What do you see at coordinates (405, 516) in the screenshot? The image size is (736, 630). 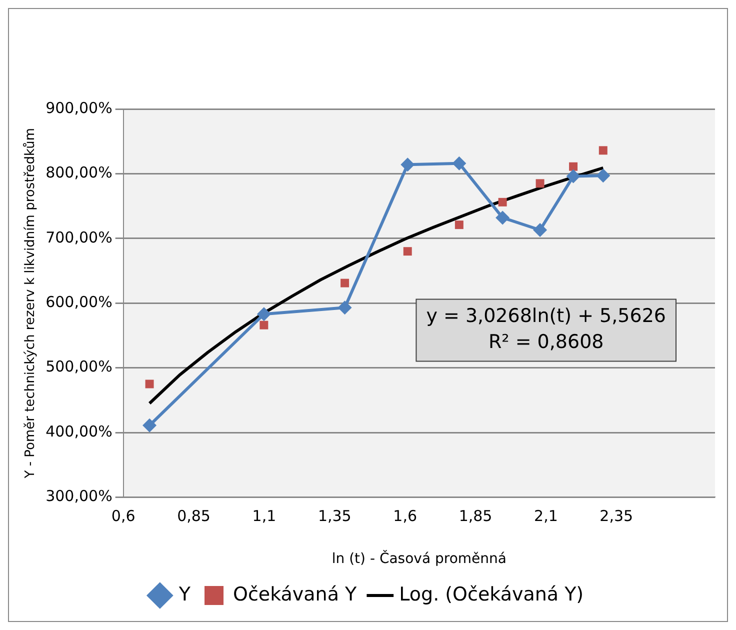 I see `x-tick-label: 1,6` at bounding box center [405, 516].